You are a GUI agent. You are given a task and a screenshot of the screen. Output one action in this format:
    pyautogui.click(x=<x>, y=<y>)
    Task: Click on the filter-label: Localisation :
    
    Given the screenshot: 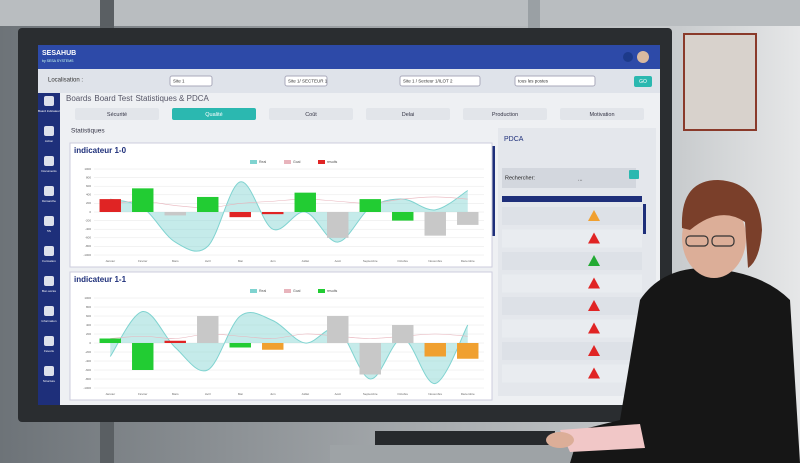 What is the action you would take?
    pyautogui.click(x=65, y=81)
    